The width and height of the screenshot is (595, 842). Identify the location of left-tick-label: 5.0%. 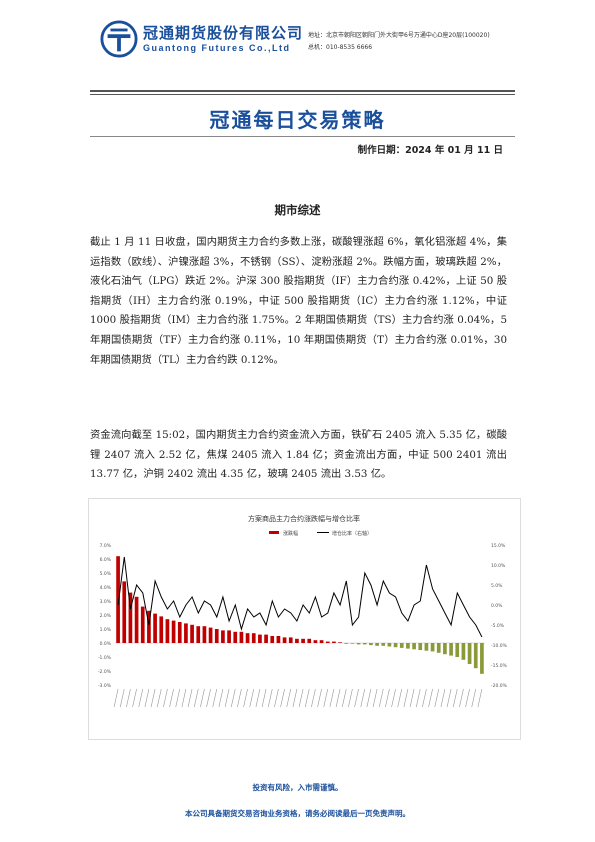
(106, 574).